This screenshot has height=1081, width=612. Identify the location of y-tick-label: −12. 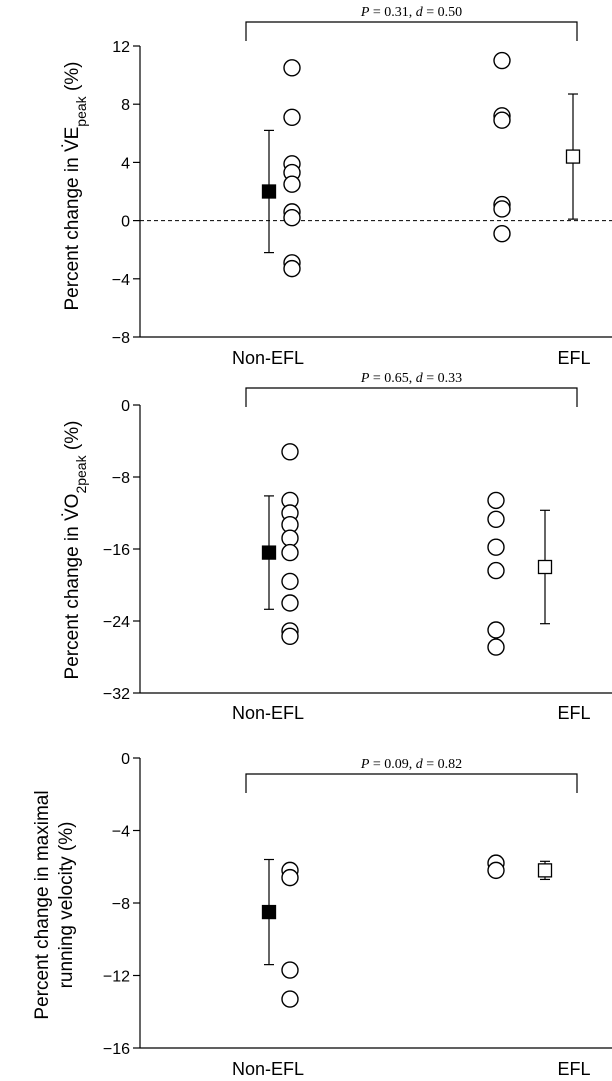
(116, 977).